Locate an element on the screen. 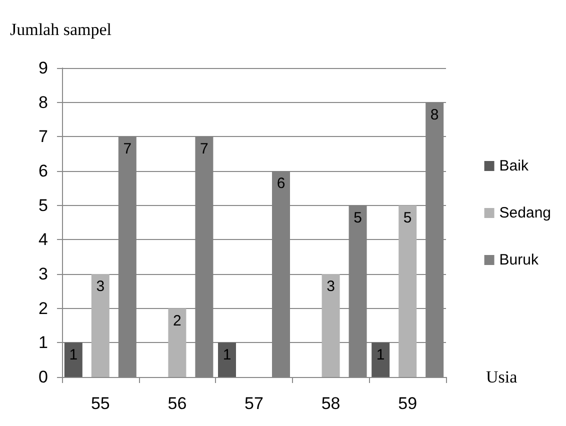 This screenshot has width=566, height=426. x-tick-label: 58 is located at coordinates (330, 403).